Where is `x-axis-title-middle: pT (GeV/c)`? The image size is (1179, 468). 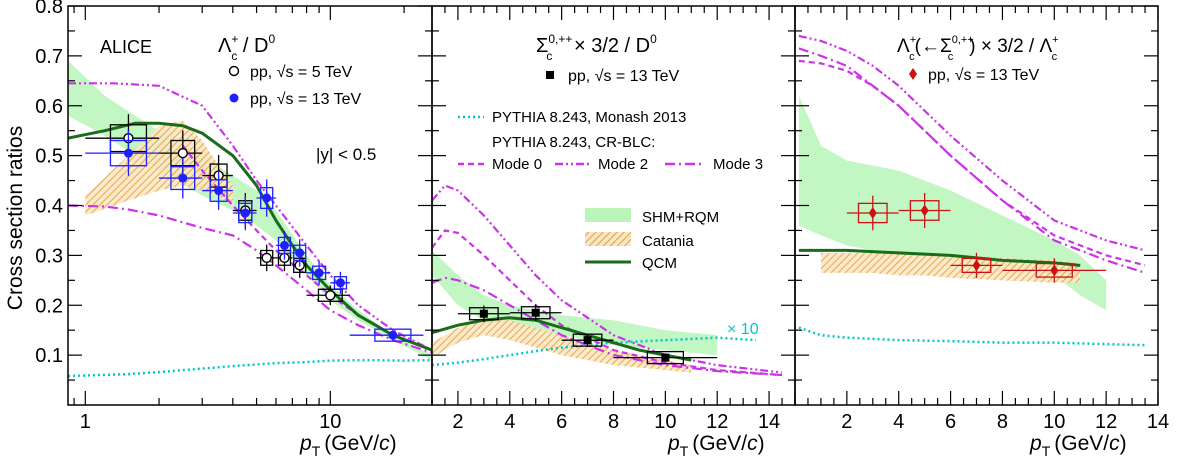 x-axis-title-middle: pT (GeV/c) is located at coordinates (716, 445).